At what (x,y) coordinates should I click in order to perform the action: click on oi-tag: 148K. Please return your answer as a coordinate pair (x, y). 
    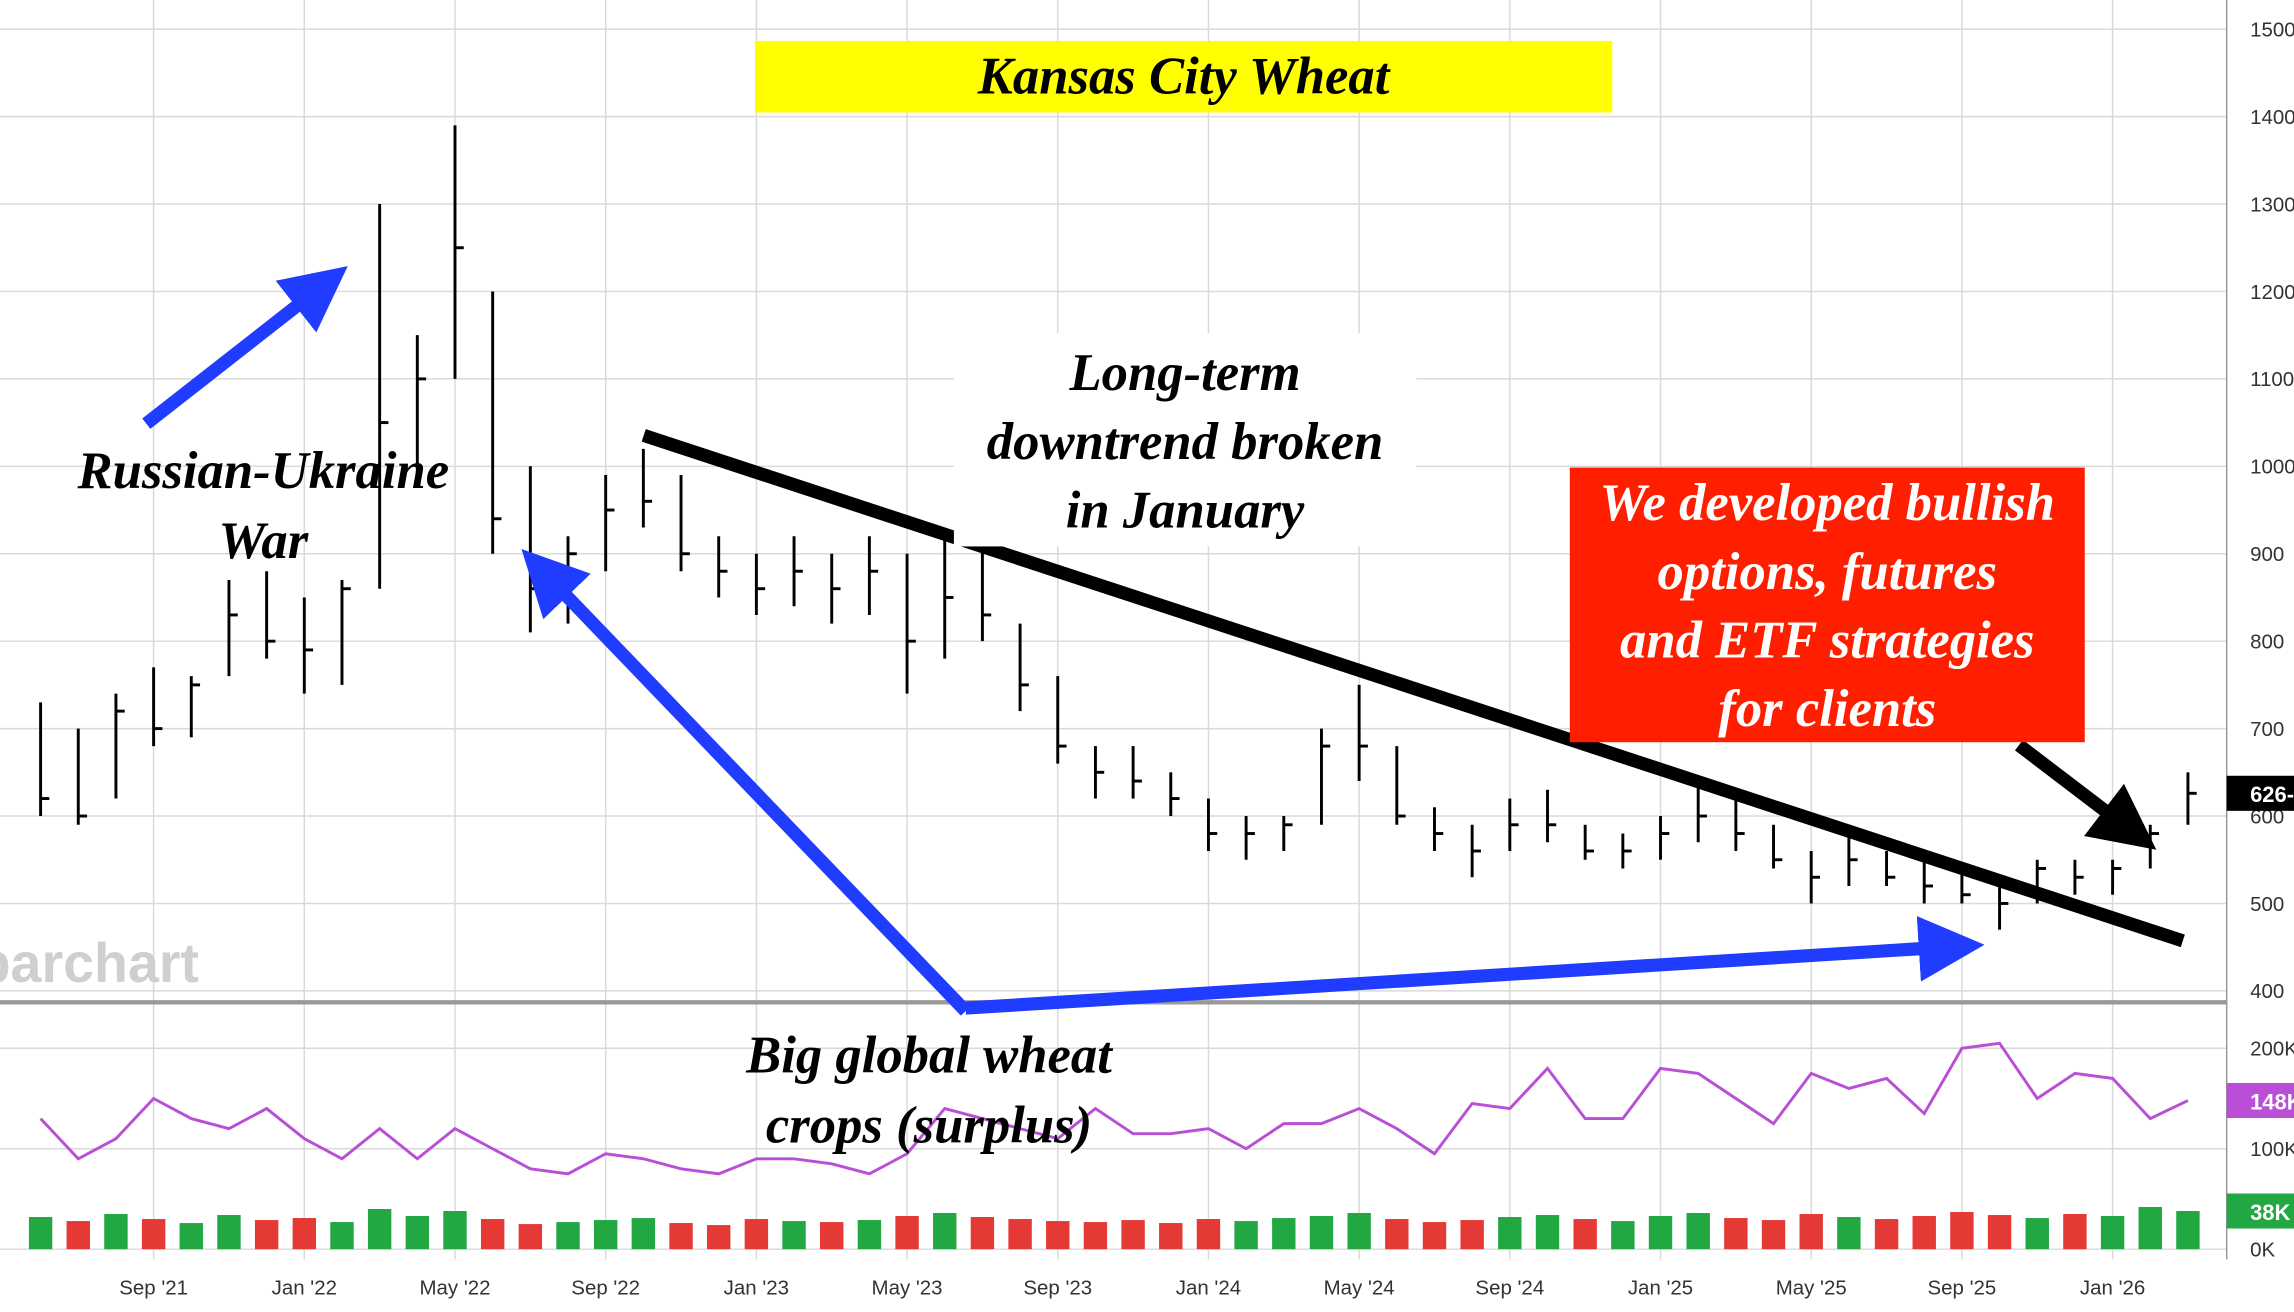
    Looking at the image, I should click on (2272, 1101).